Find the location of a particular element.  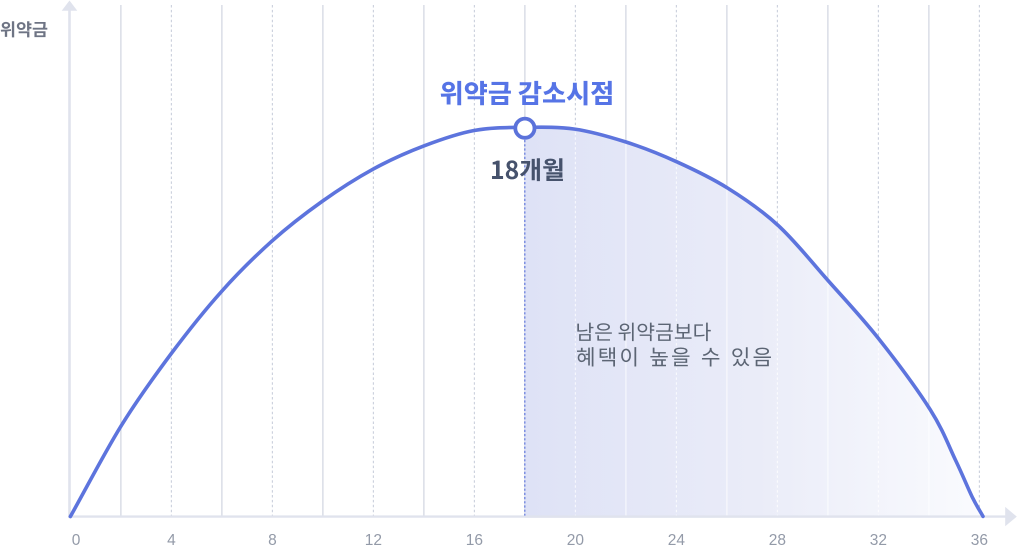

svg-text: 20 is located at coordinates (576, 540).